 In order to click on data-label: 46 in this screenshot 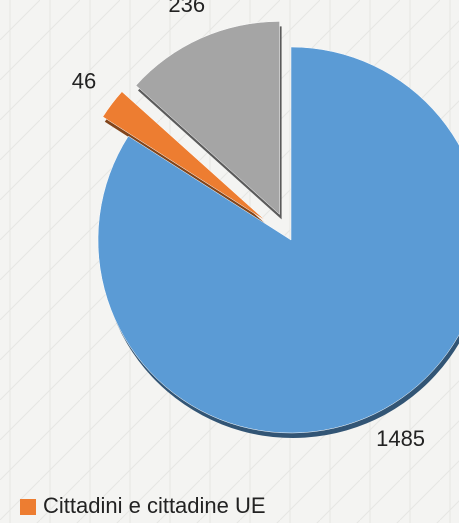, I will do `click(84, 80)`.